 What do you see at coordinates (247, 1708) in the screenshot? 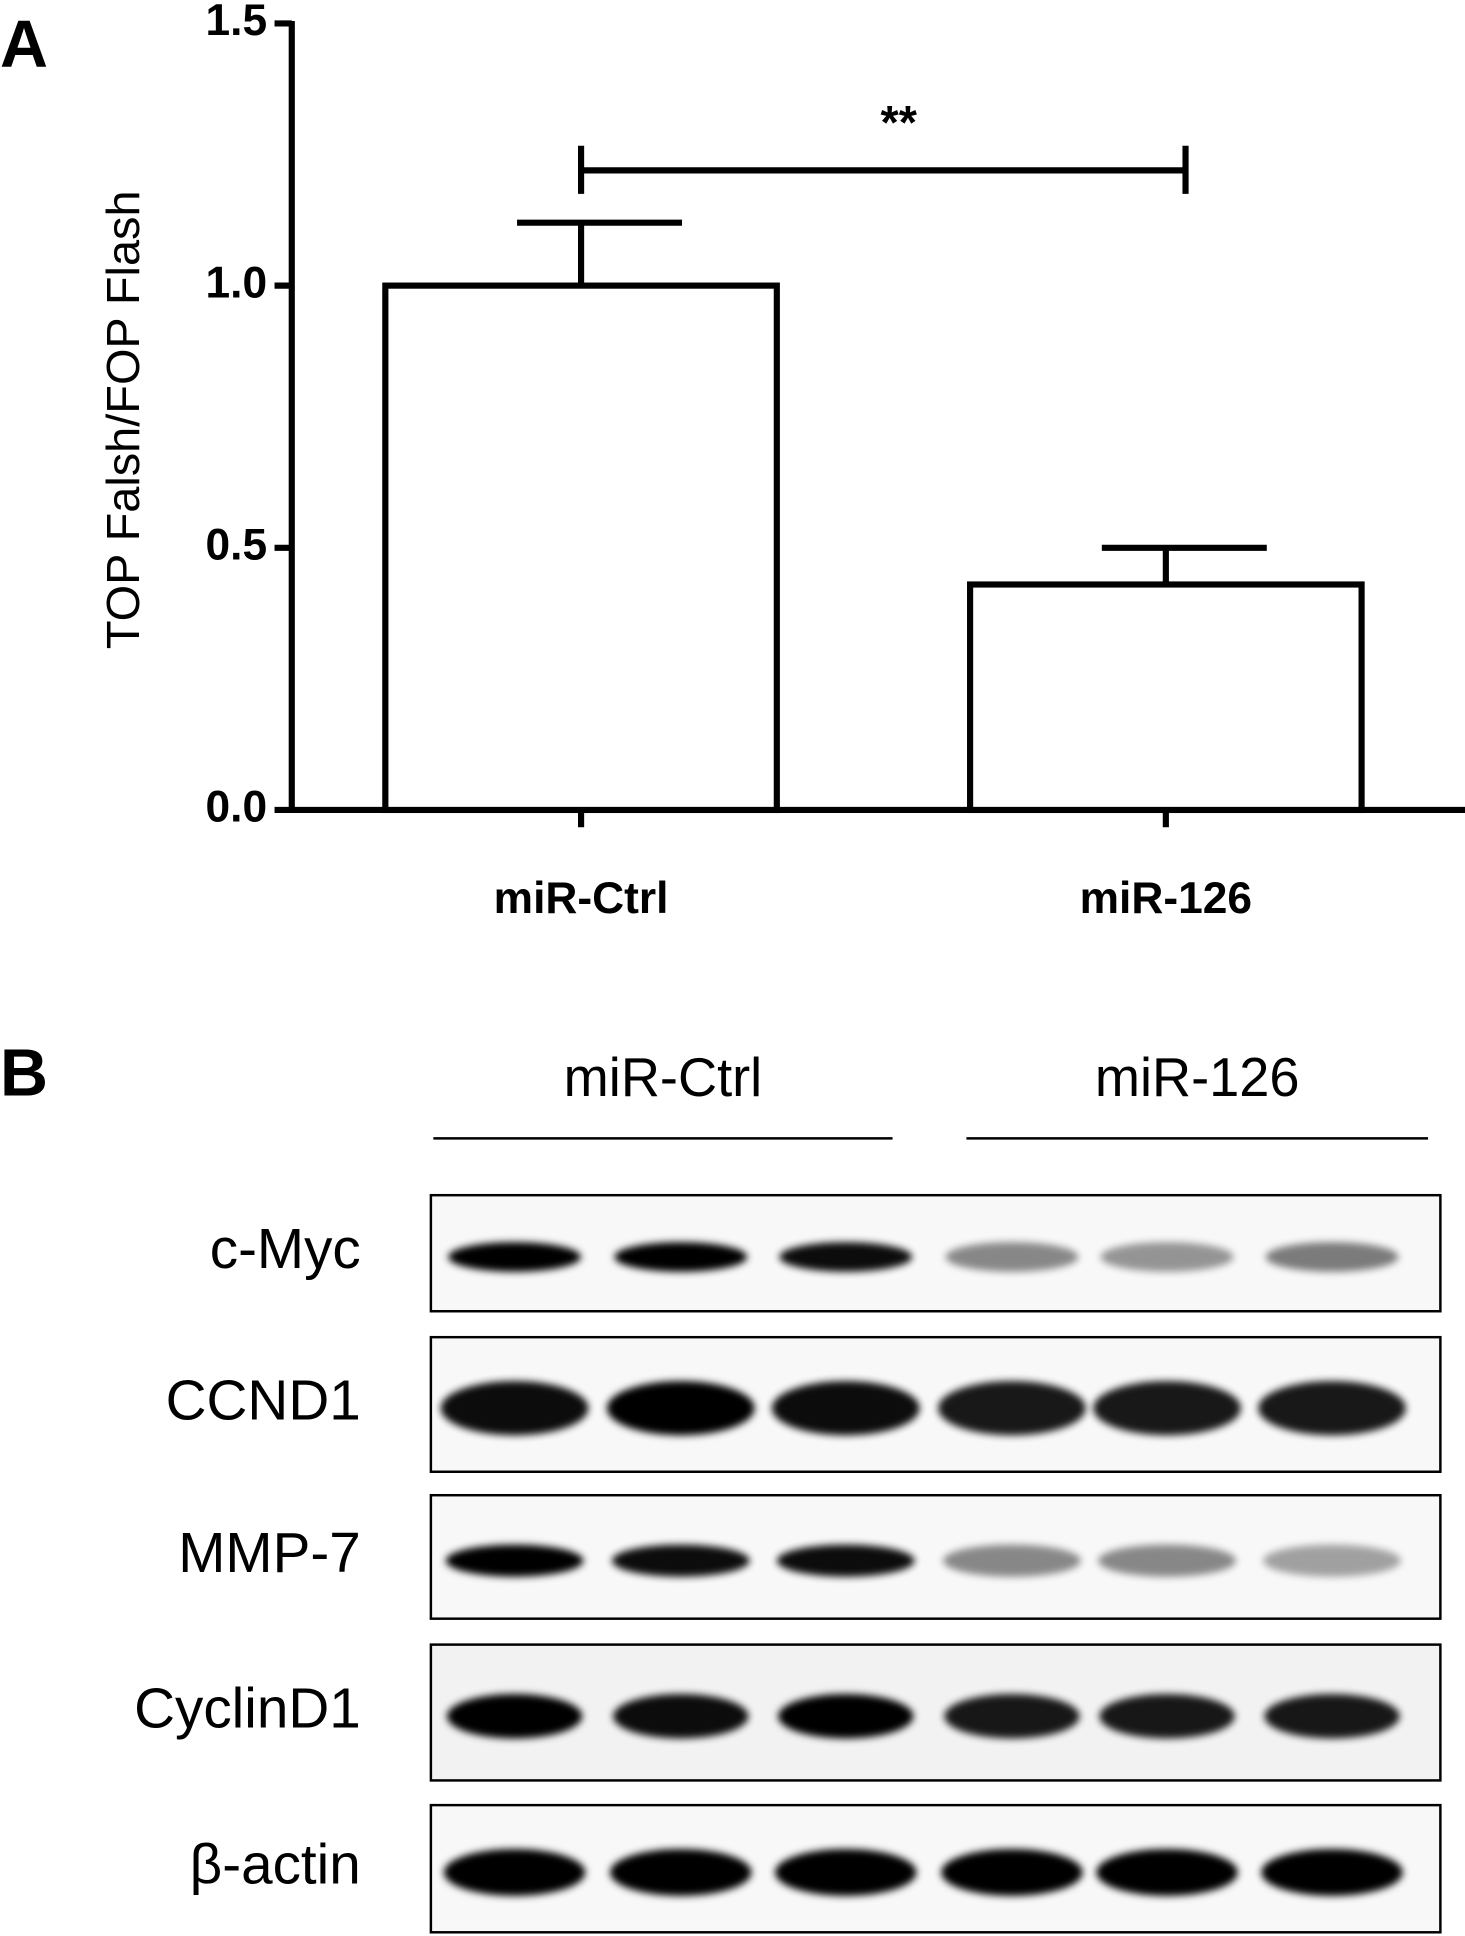
I see `row-label: CyclinD1` at bounding box center [247, 1708].